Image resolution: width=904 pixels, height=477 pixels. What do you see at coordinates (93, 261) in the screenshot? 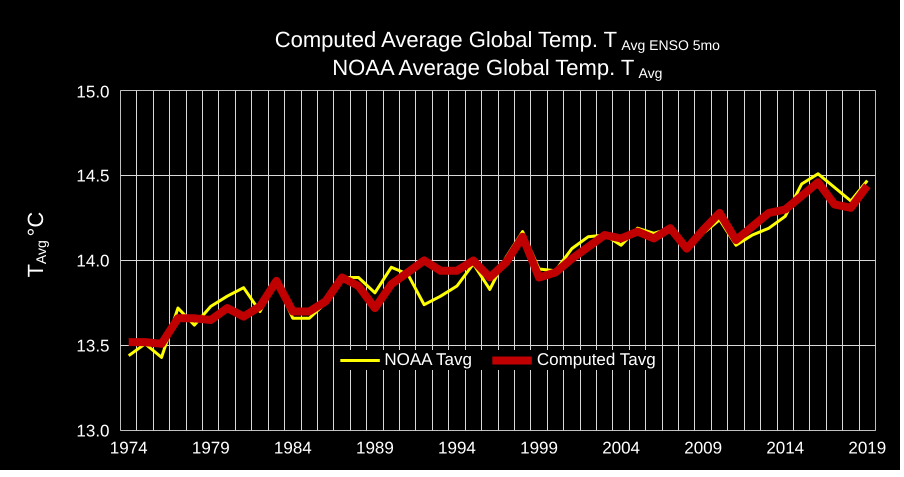
I see `y-tick-label: 14.0` at bounding box center [93, 261].